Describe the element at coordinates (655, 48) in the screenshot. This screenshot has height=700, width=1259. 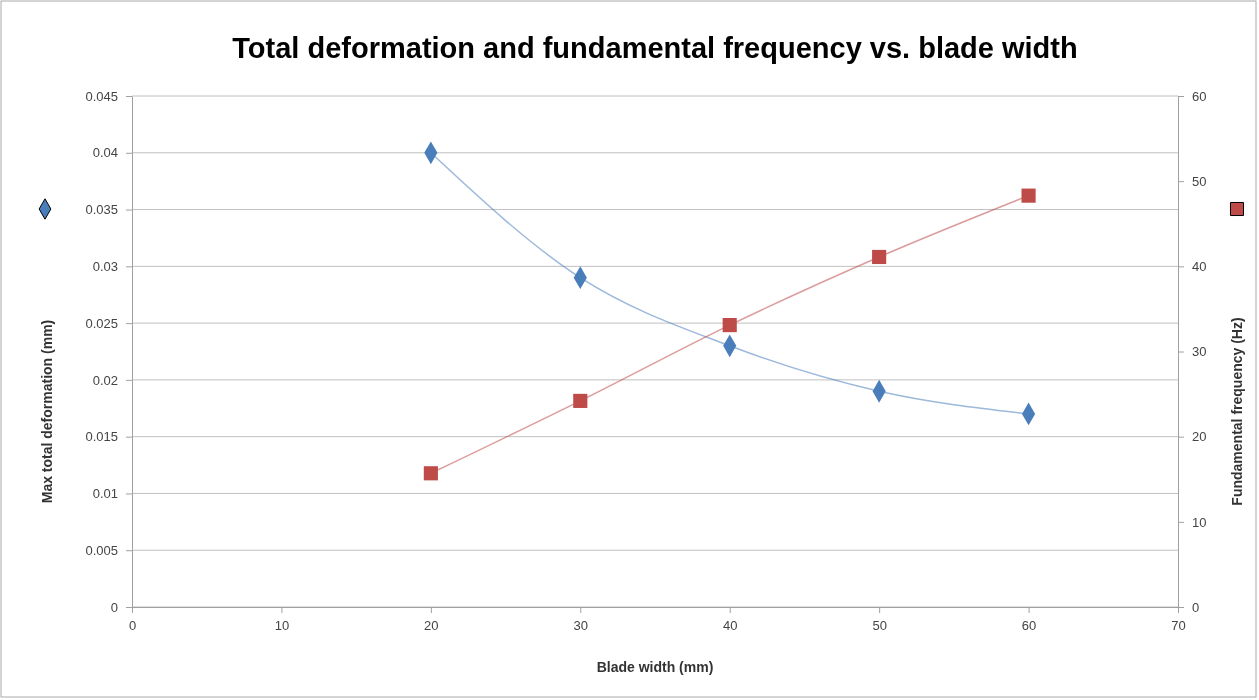
I see `chart-title: Total deformation and fundamental frequency vs. blade width` at that location.